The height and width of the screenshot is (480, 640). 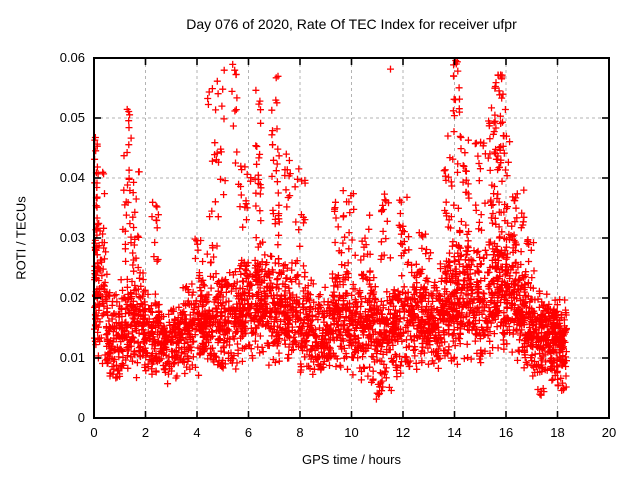 I want to click on x-tick-label: 14, so click(x=454, y=432).